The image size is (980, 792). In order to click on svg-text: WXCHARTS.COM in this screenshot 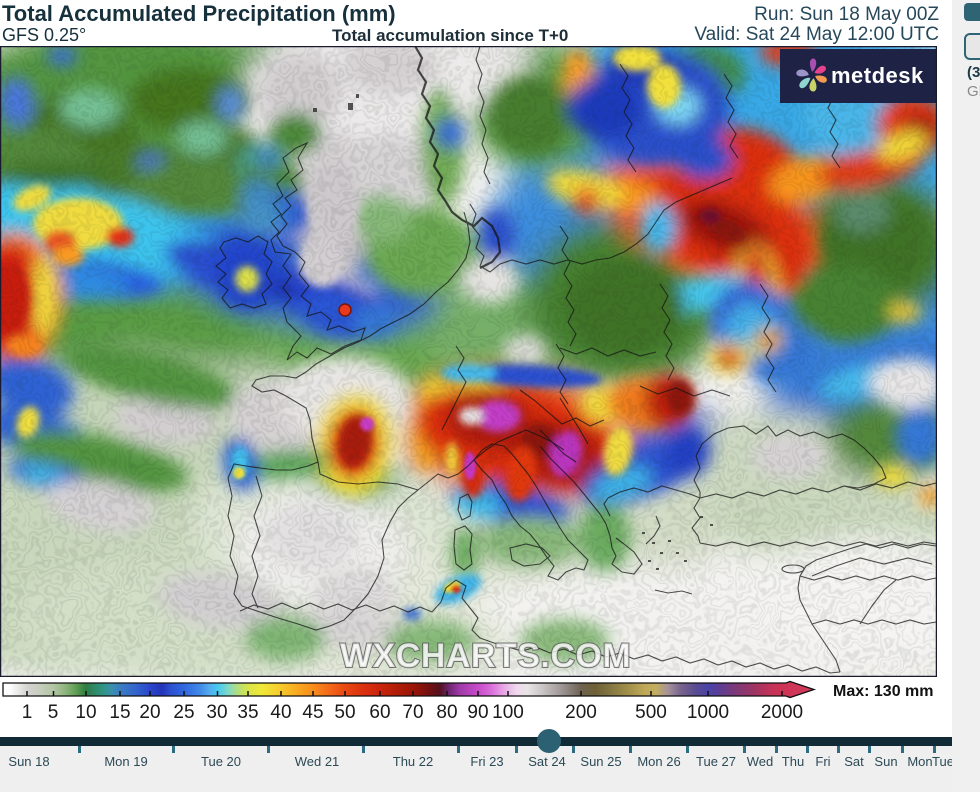, I will do `click(485, 656)`.